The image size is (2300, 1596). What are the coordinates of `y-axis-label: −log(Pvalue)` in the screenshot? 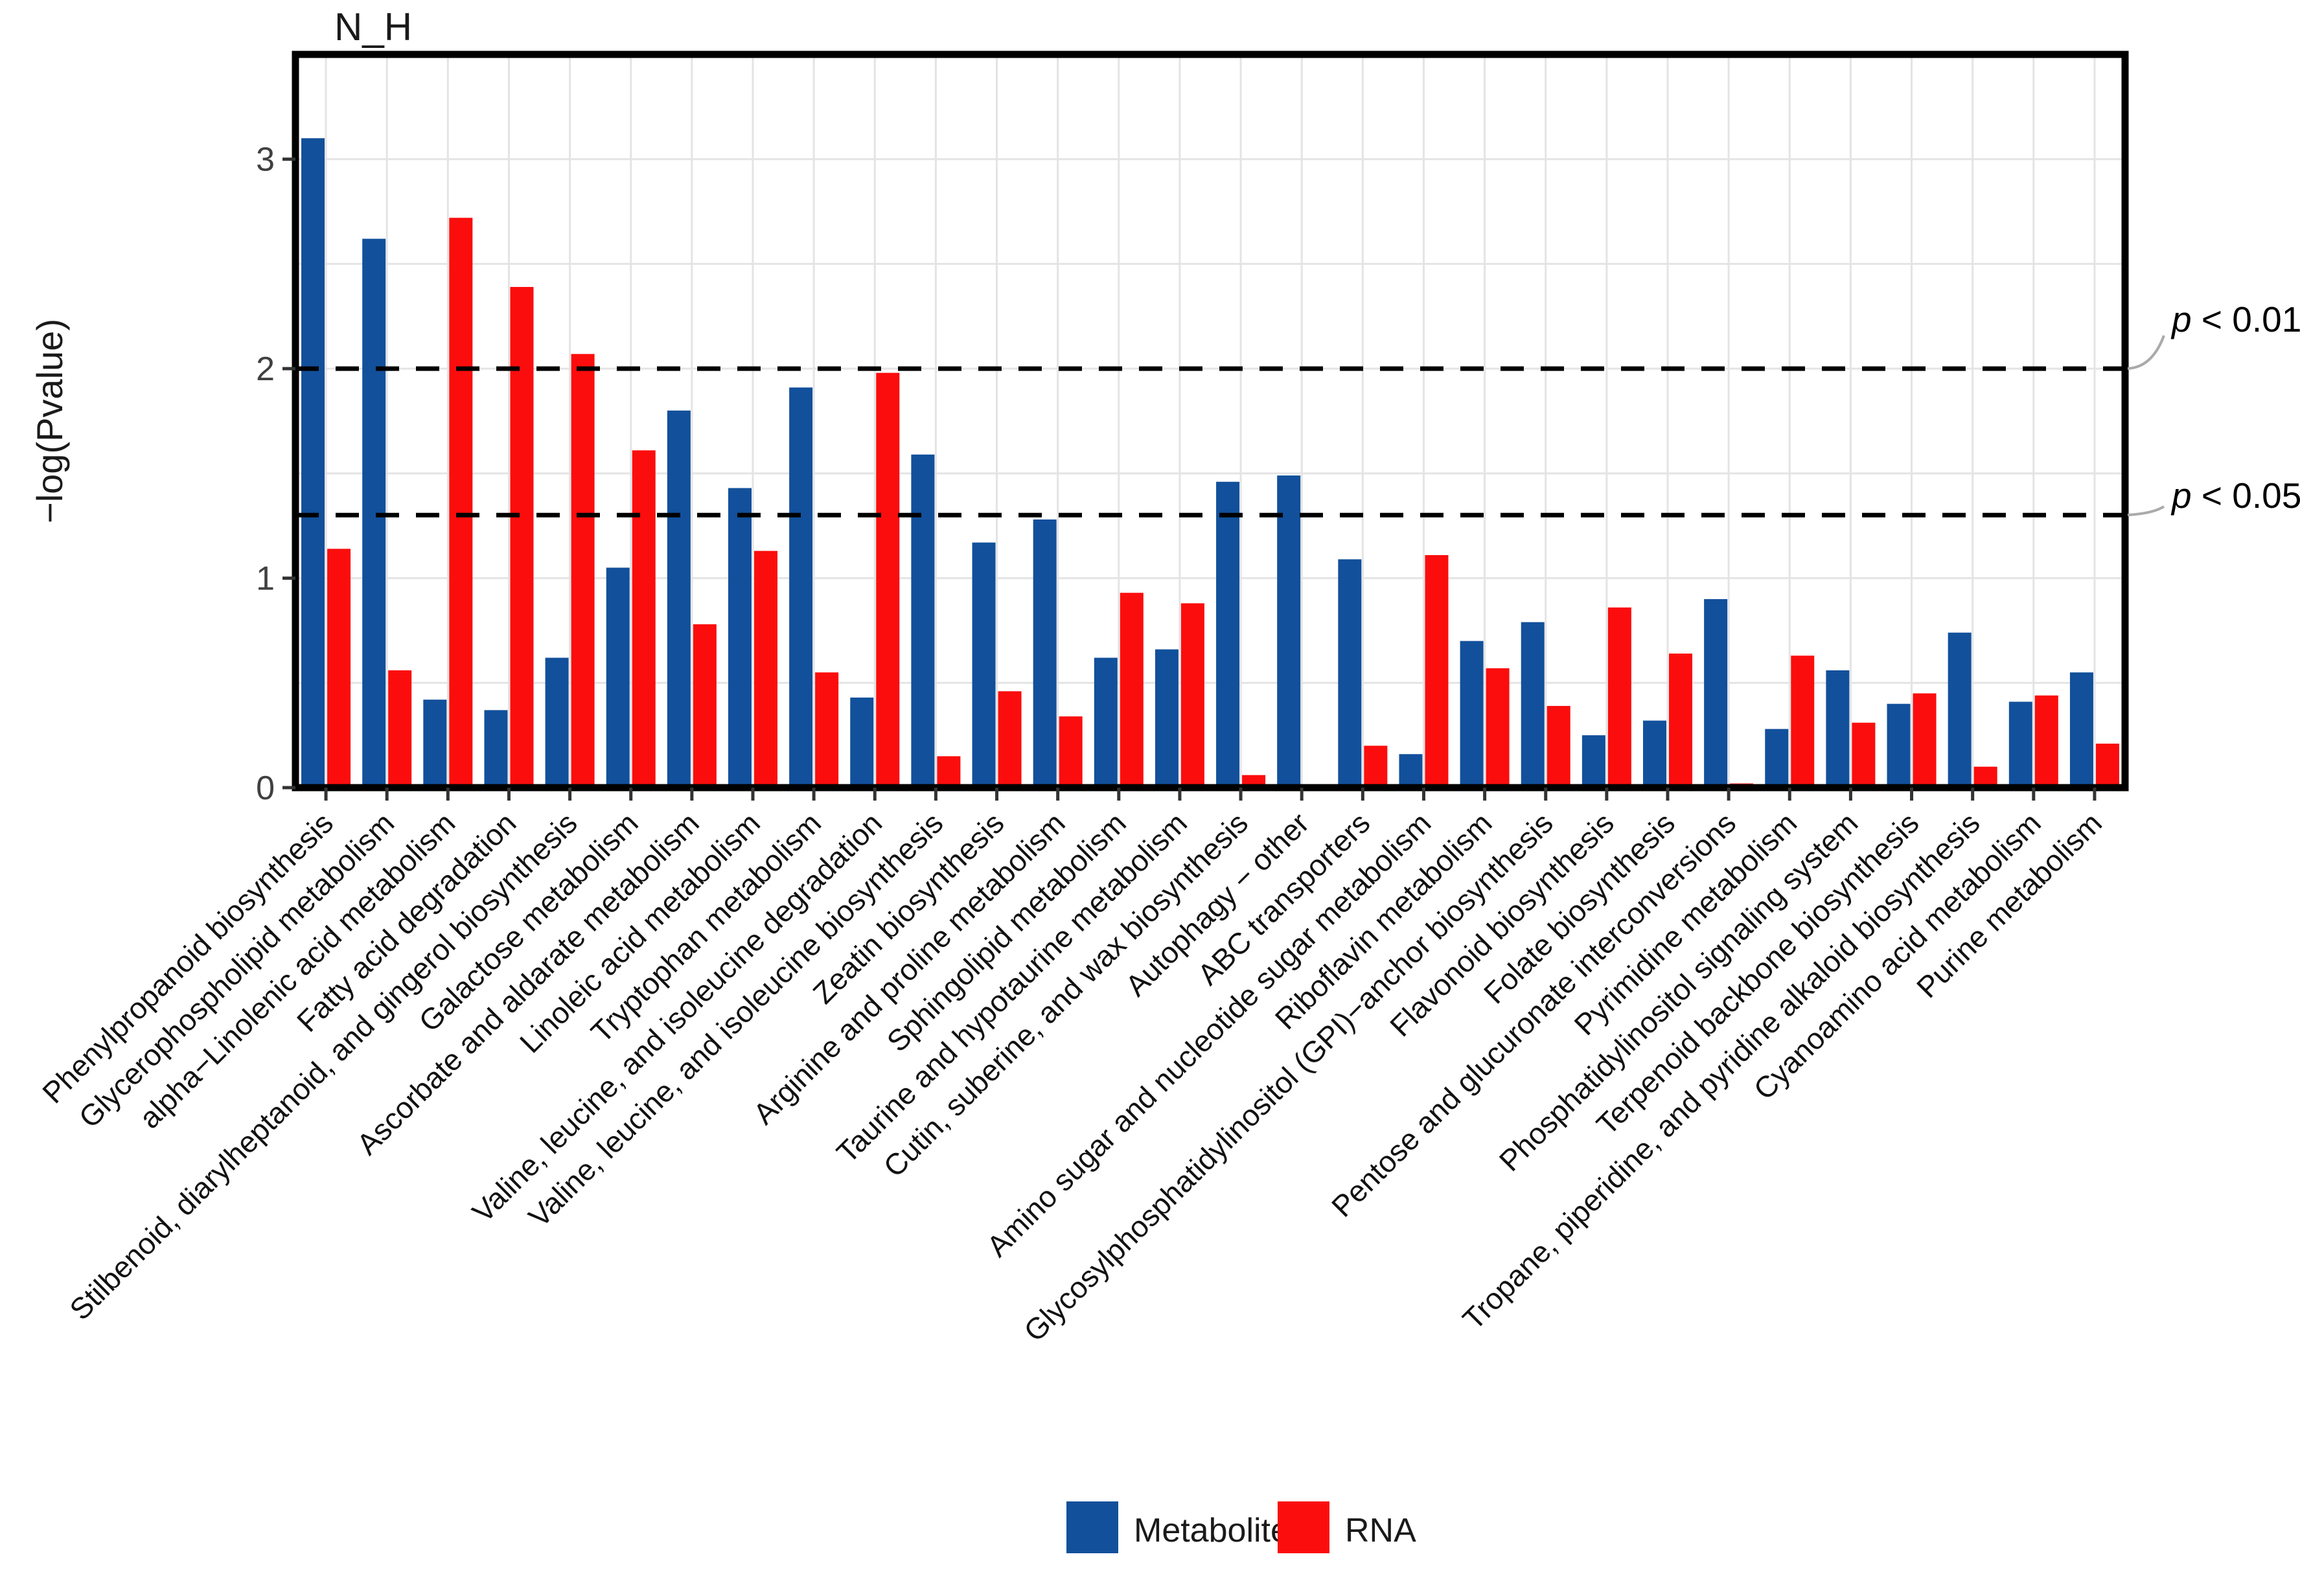 It's located at (50, 421).